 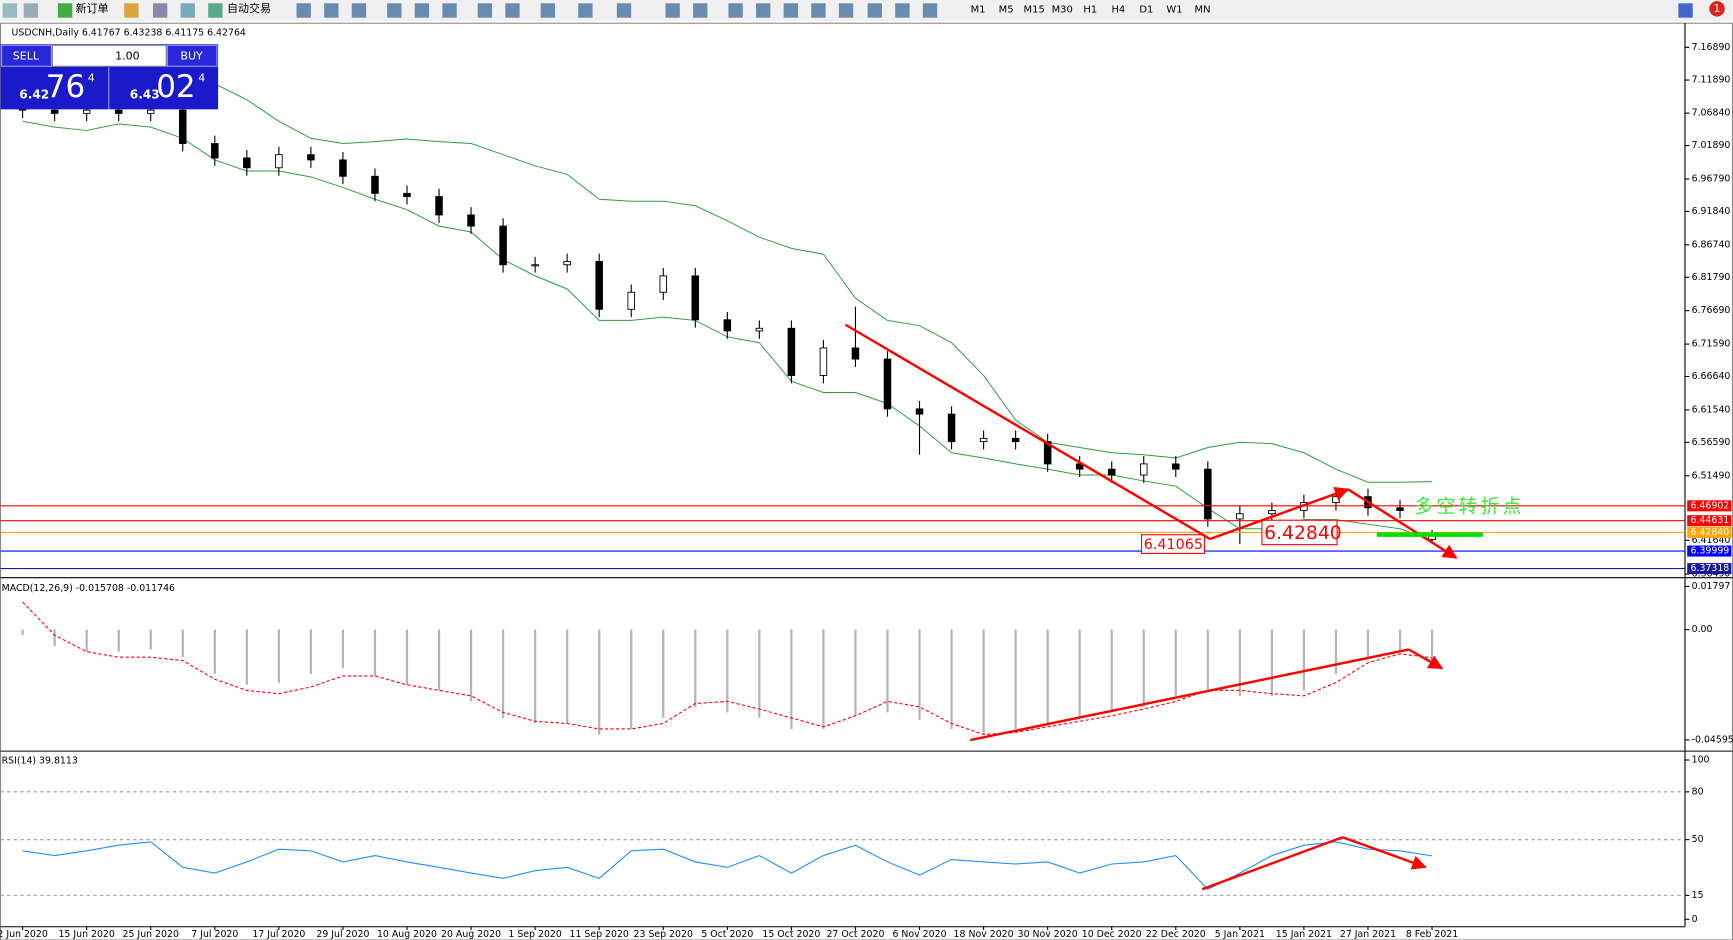 What do you see at coordinates (1702, 629) in the screenshot?
I see `y-tick-label: 0.00` at bounding box center [1702, 629].